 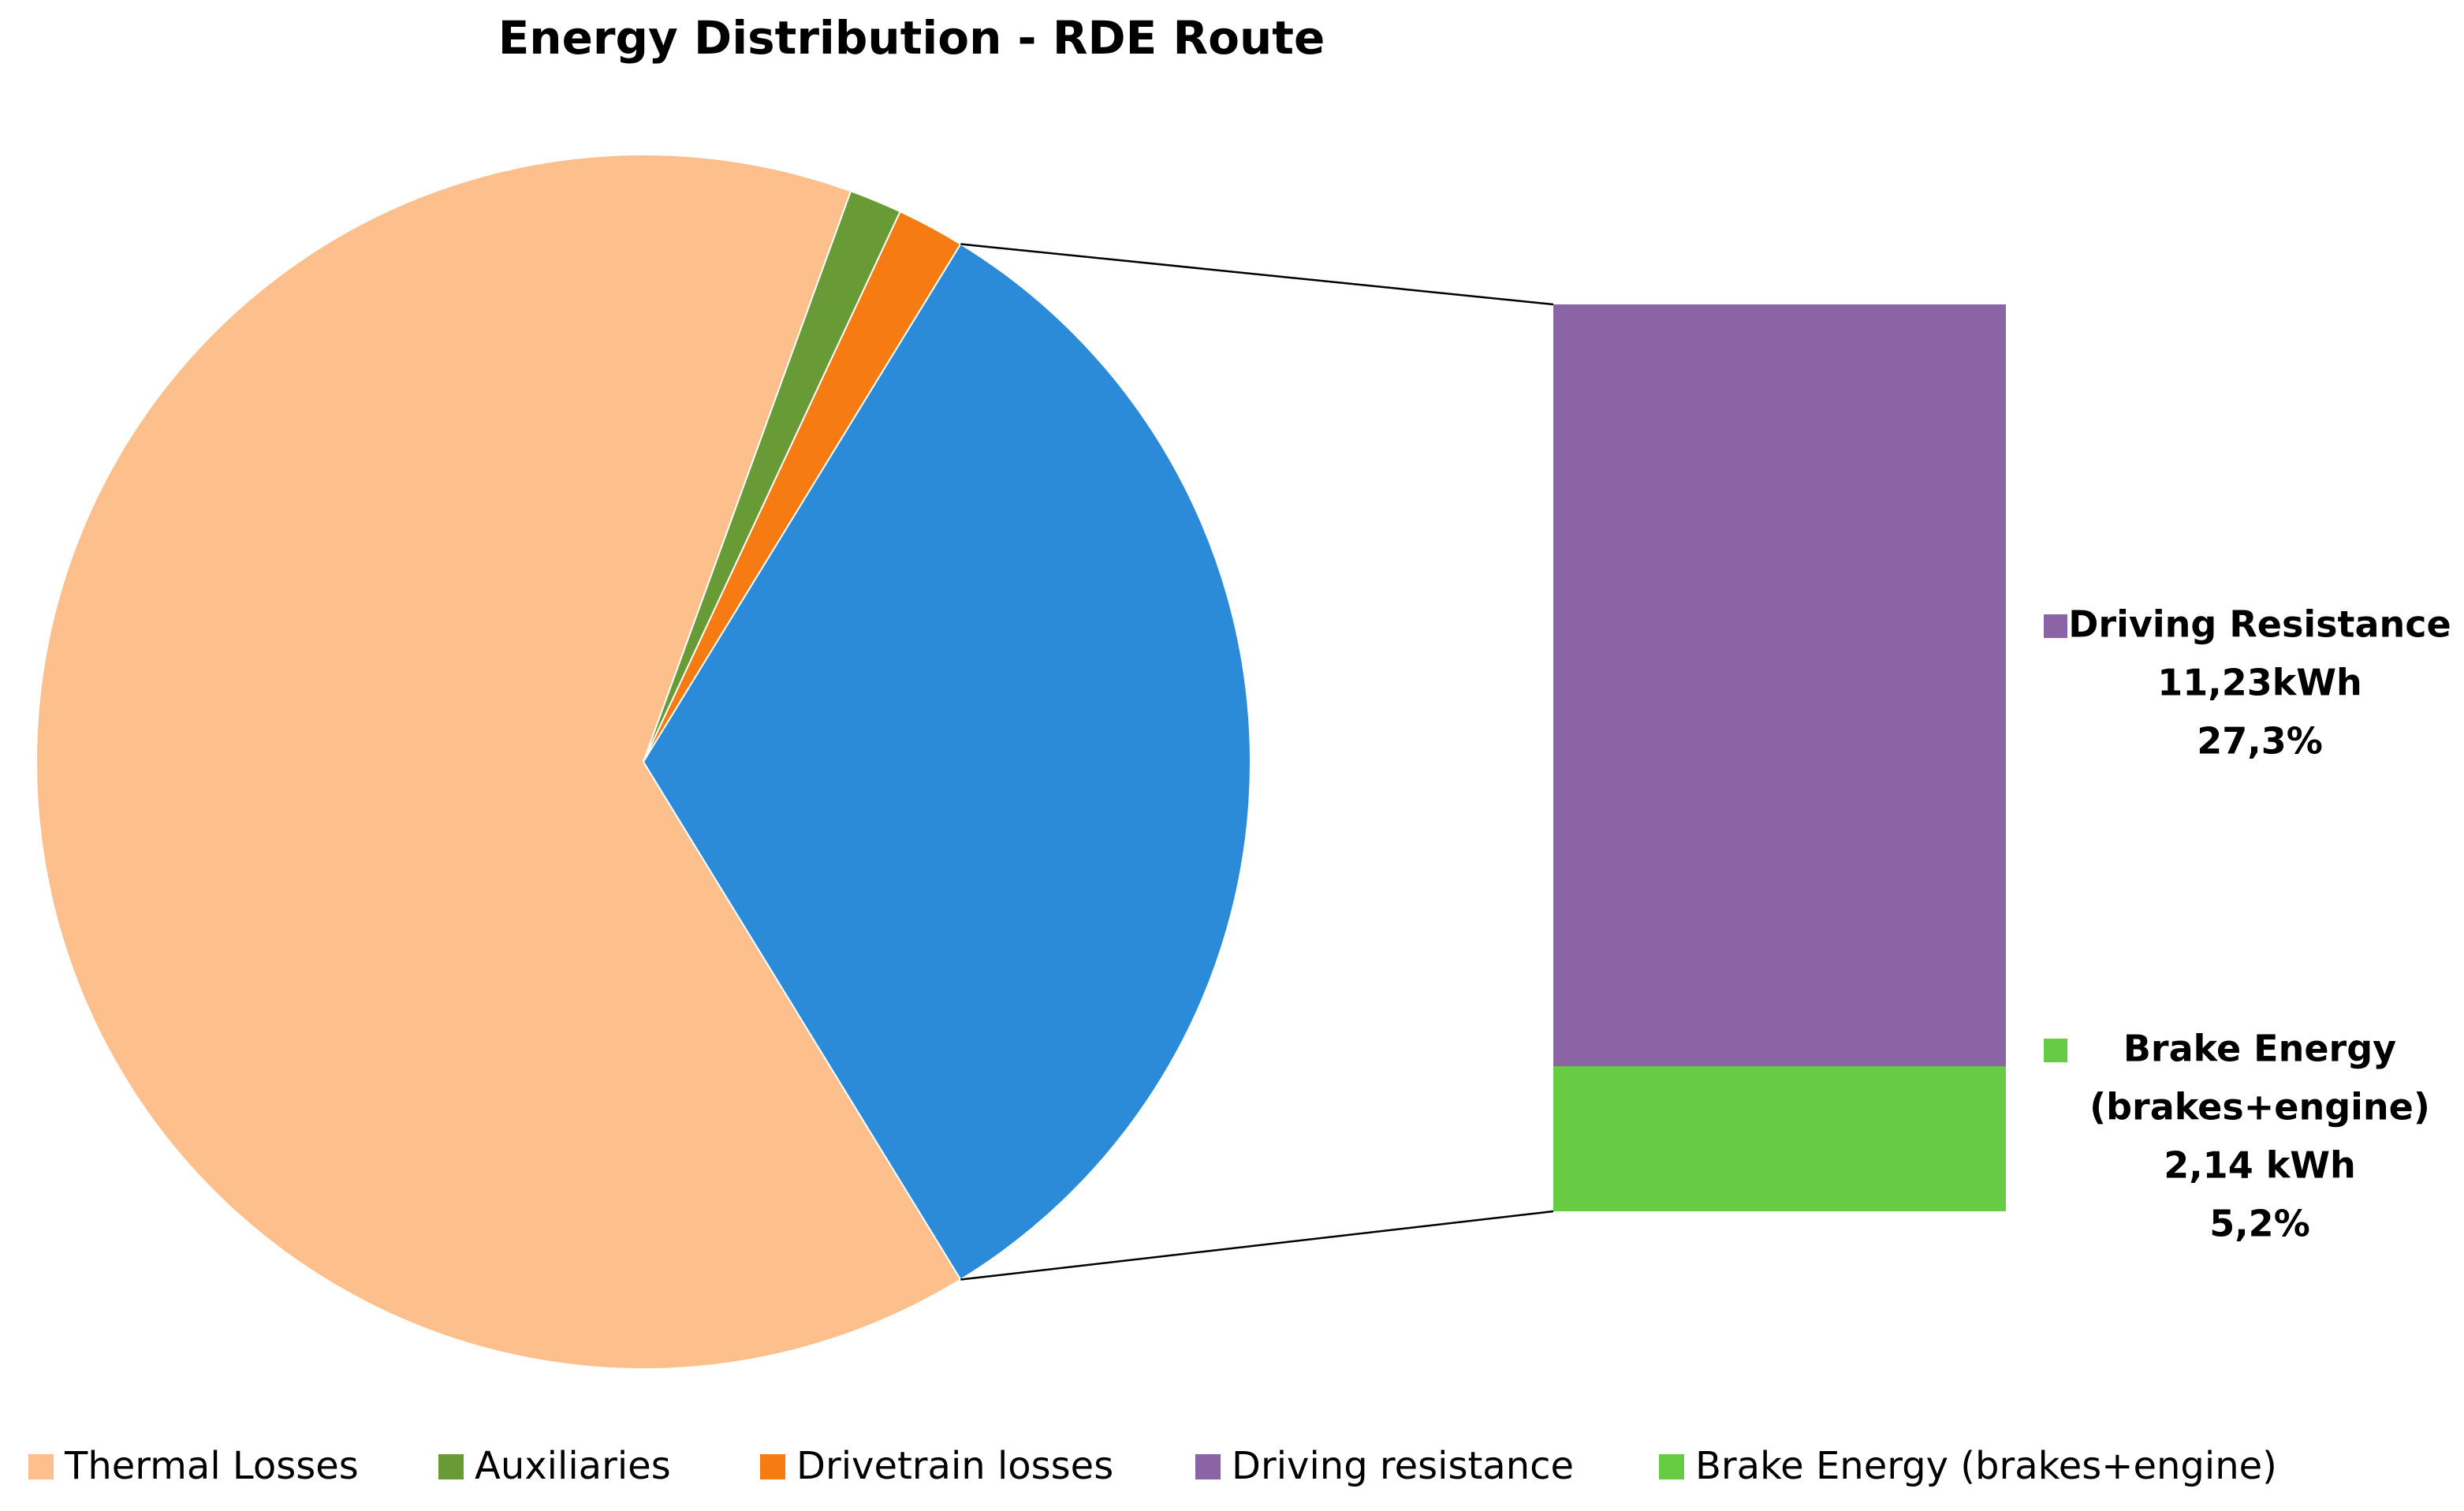 What do you see at coordinates (2260, 741) in the screenshot?
I see `callout-label: 27,3%` at bounding box center [2260, 741].